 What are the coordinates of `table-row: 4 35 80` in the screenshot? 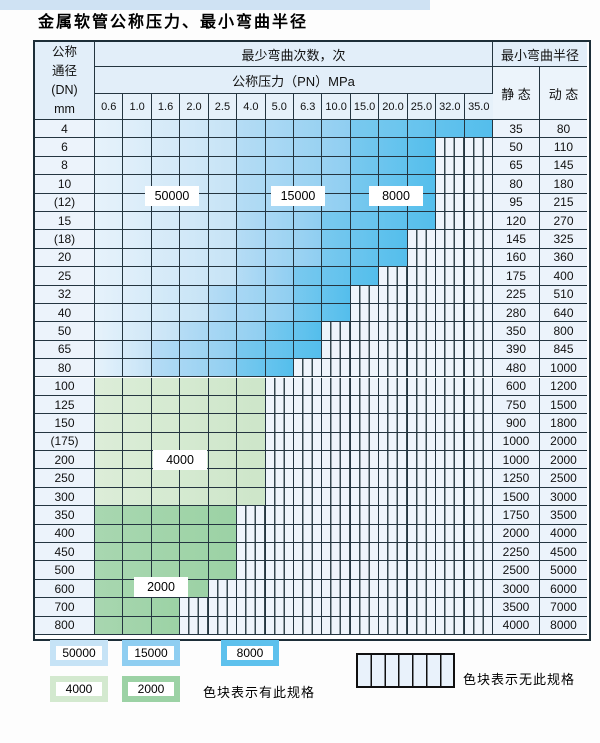 It's located at (311, 129).